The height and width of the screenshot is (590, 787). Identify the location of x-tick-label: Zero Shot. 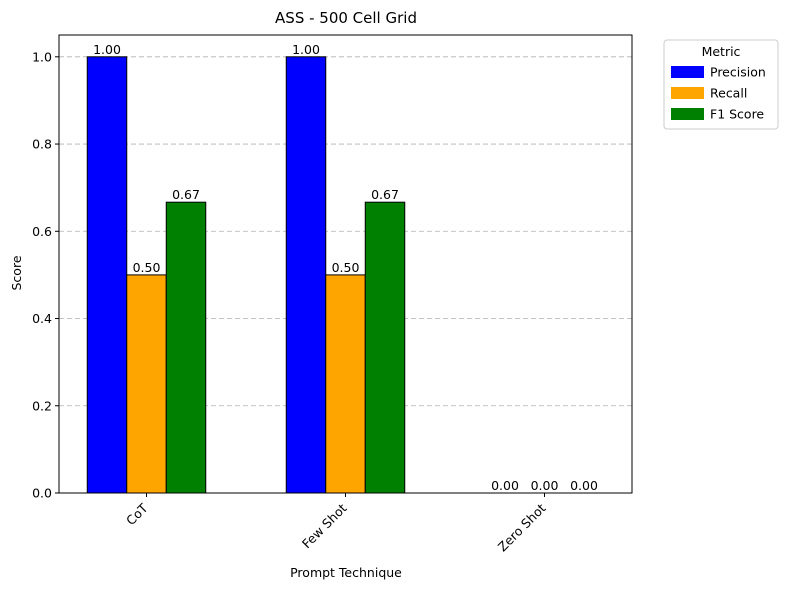
(522, 527).